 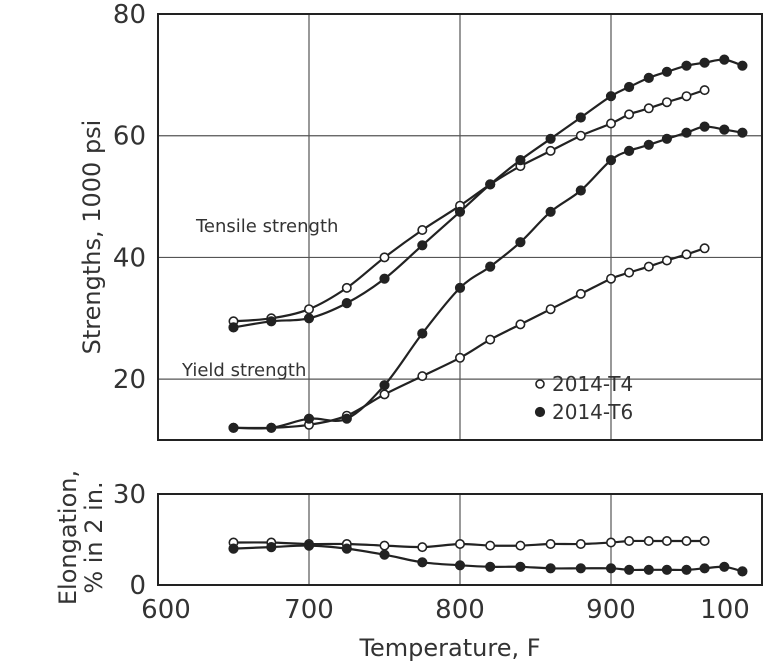 What do you see at coordinates (460, 610) in the screenshot?
I see `x-tick-label-800: 800` at bounding box center [460, 610].